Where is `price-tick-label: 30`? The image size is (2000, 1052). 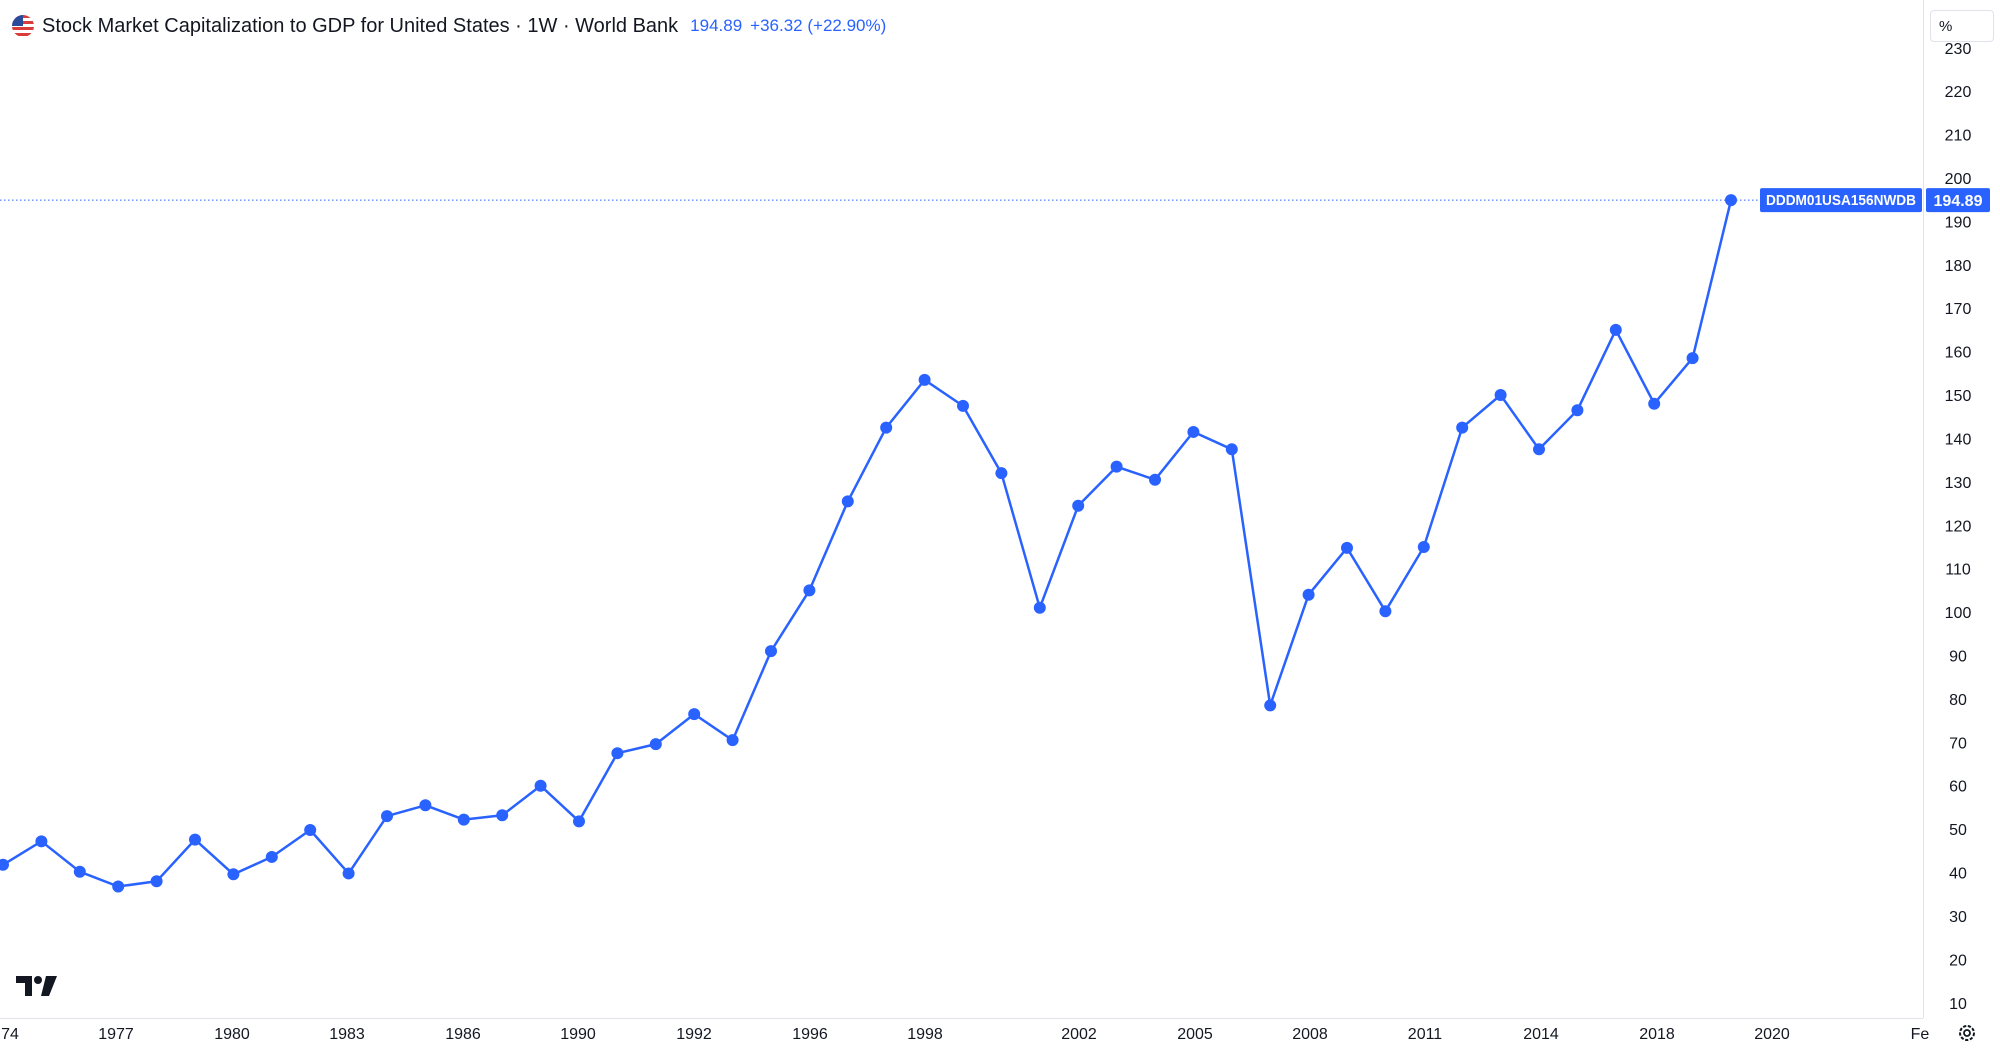
price-tick-label: 30 is located at coordinates (1958, 917).